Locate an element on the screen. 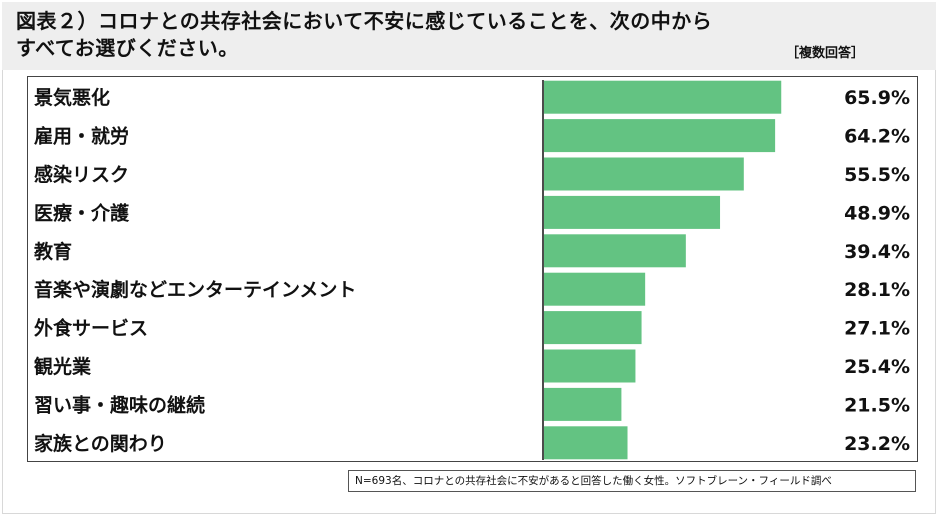 The width and height of the screenshot is (940, 518). value-label: 23.2% is located at coordinates (877, 444).